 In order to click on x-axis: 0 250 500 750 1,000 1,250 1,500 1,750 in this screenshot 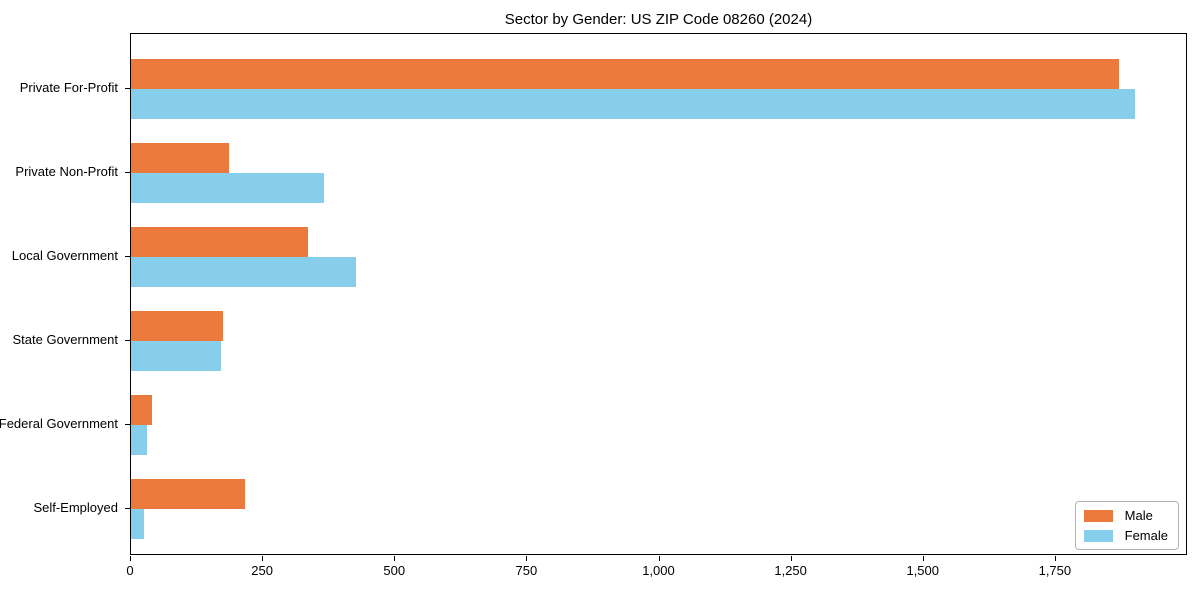, I will do `click(656, 571)`.